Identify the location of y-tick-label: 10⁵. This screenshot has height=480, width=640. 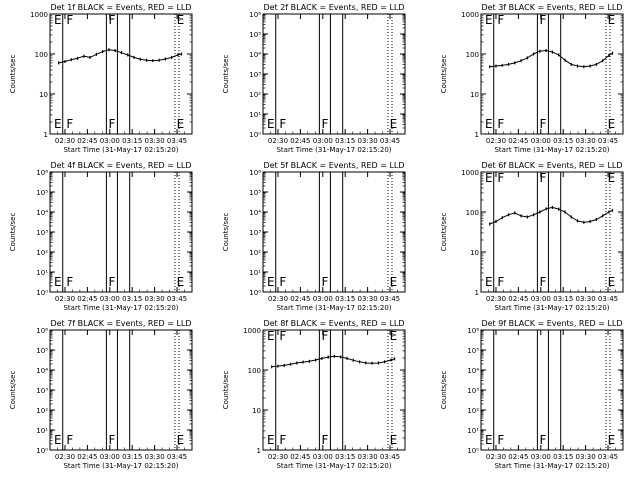
(42, 351).